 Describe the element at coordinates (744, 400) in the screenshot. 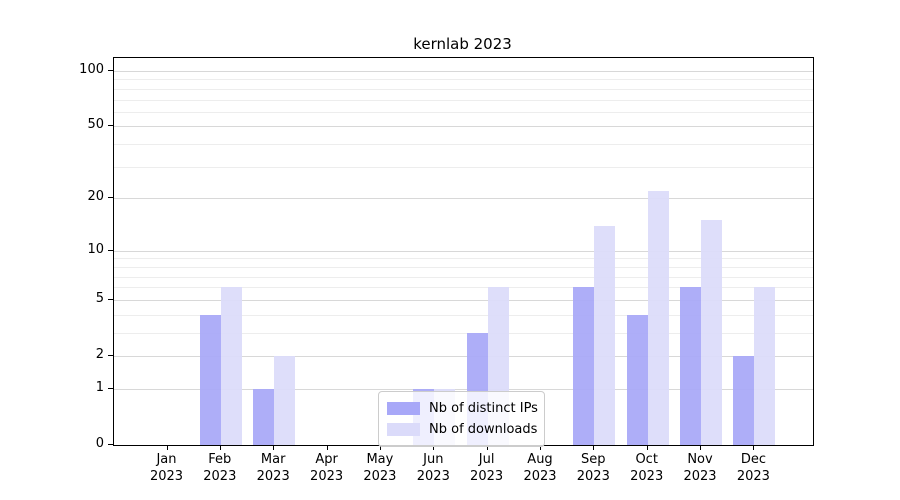

I see `bar-ips-dec` at that location.